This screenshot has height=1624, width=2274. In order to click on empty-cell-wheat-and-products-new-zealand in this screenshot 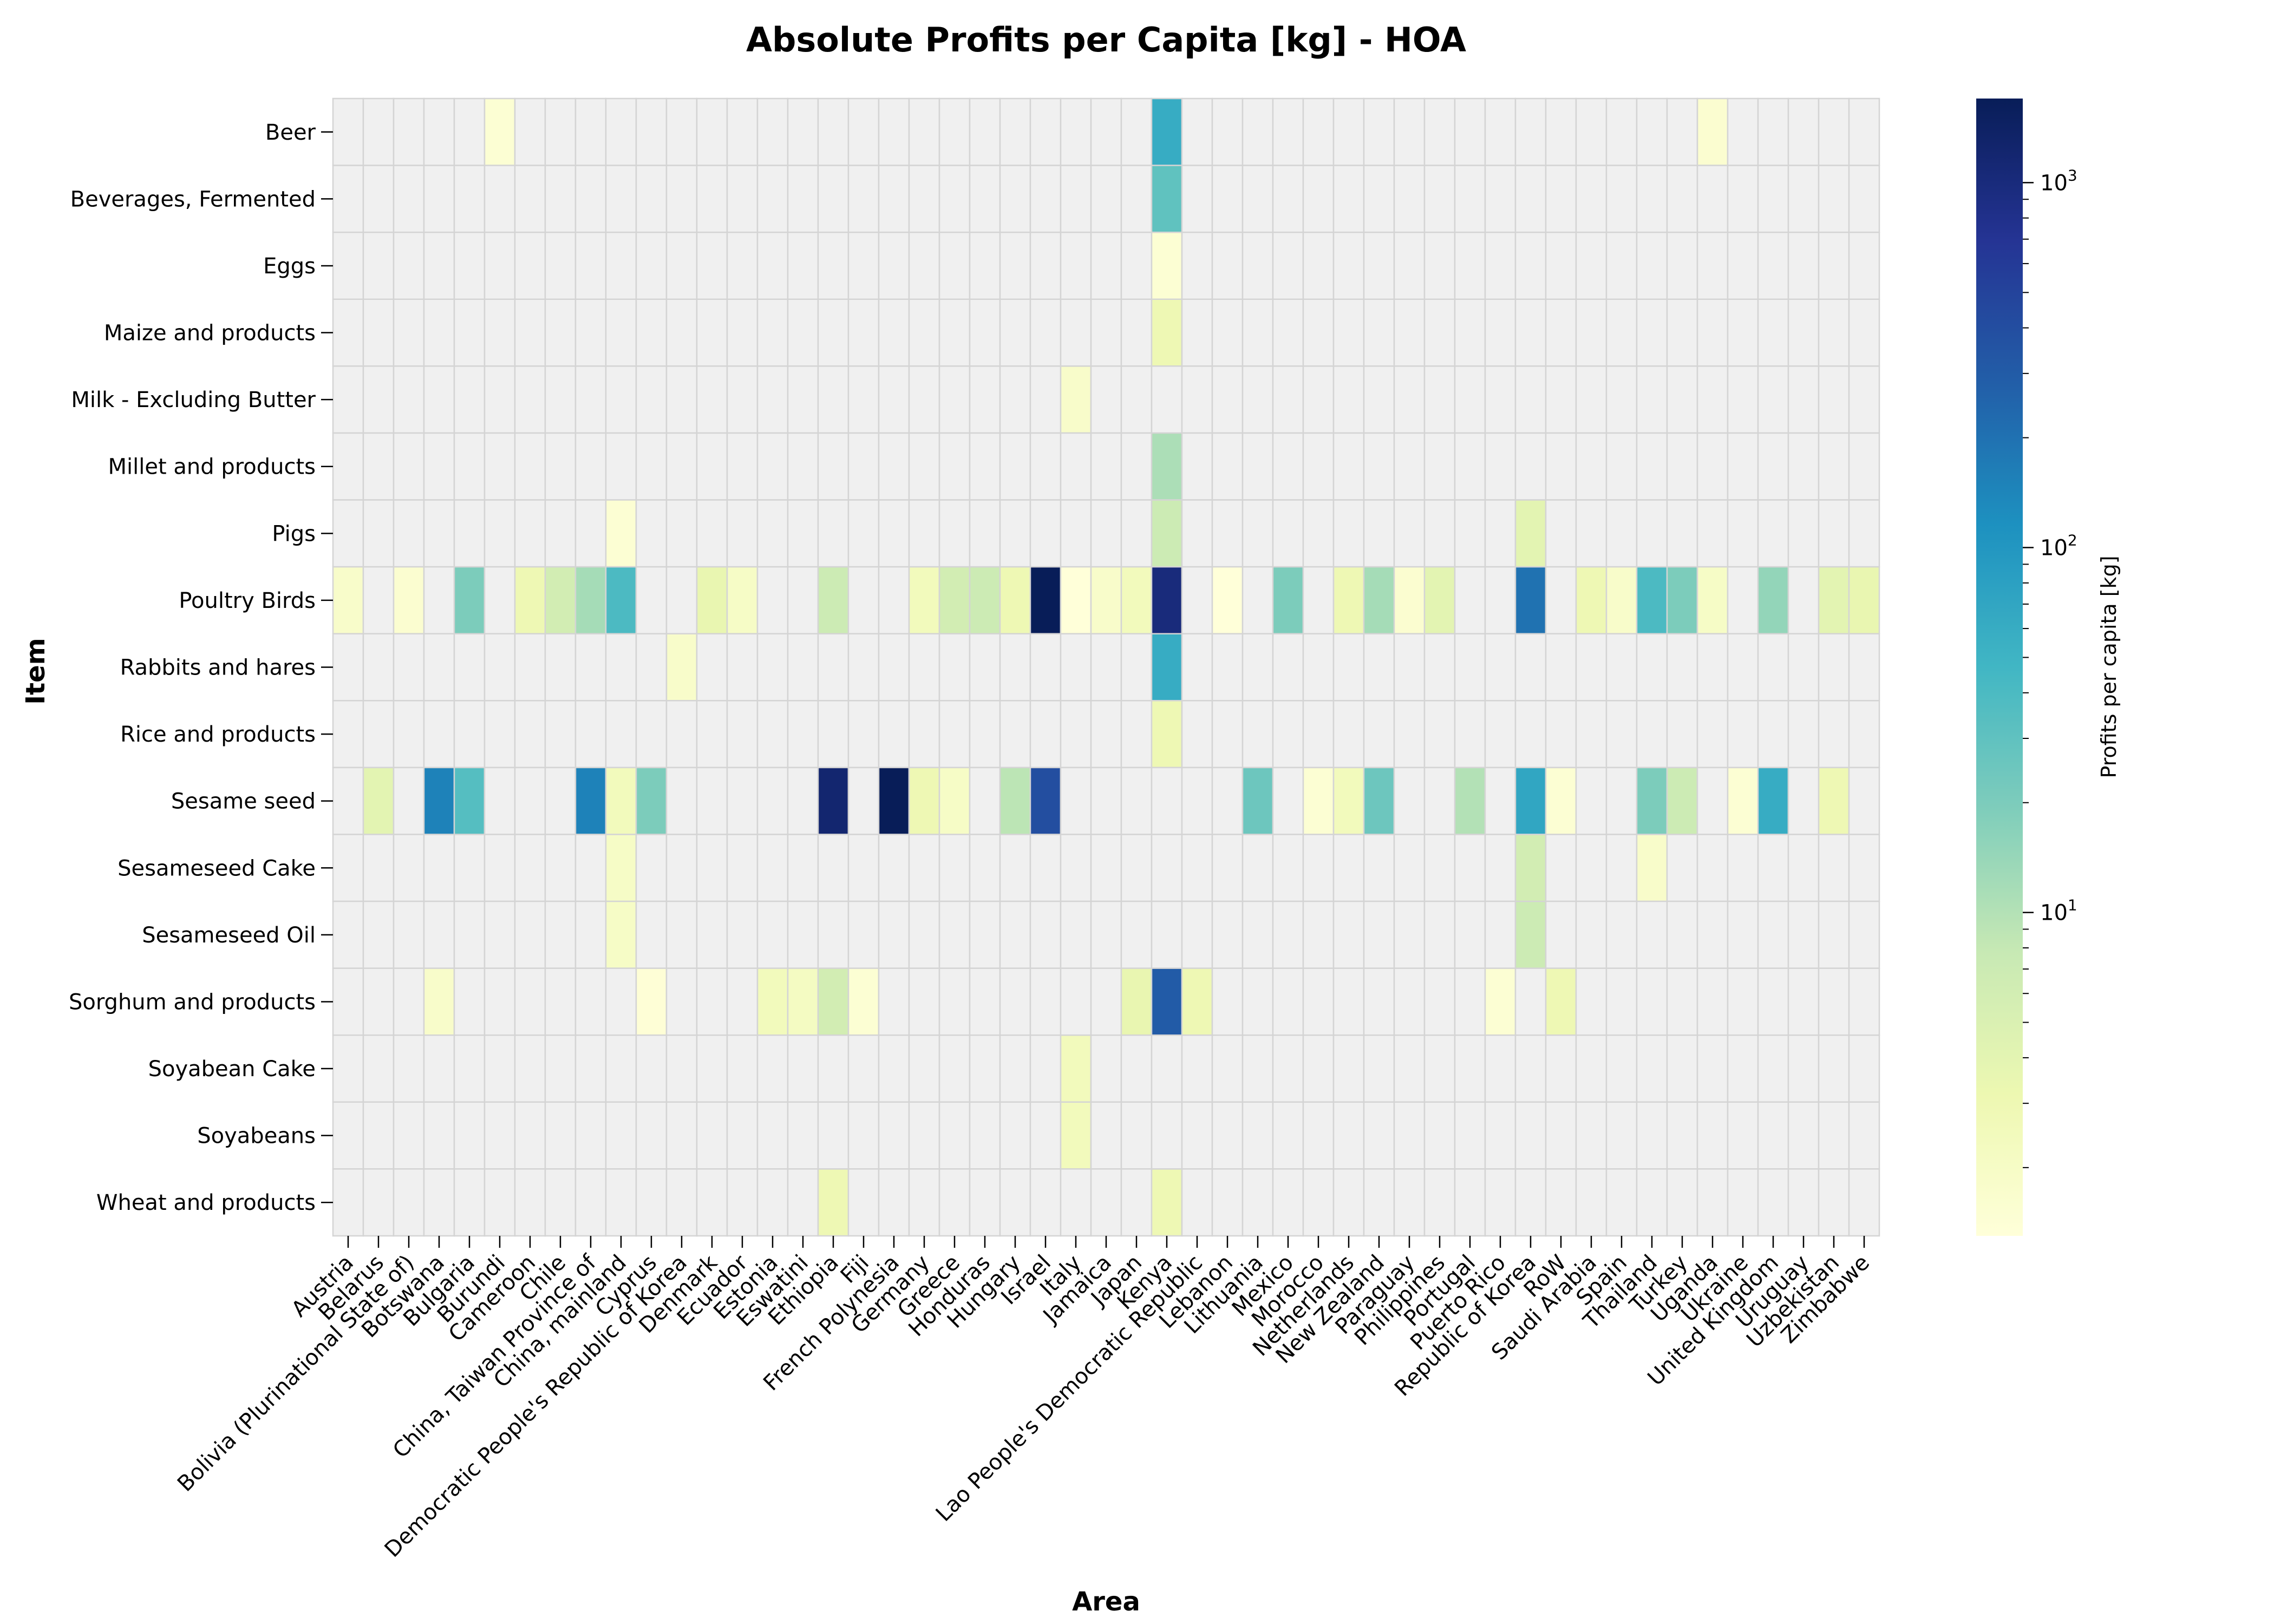, I will do `click(1379, 1202)`.